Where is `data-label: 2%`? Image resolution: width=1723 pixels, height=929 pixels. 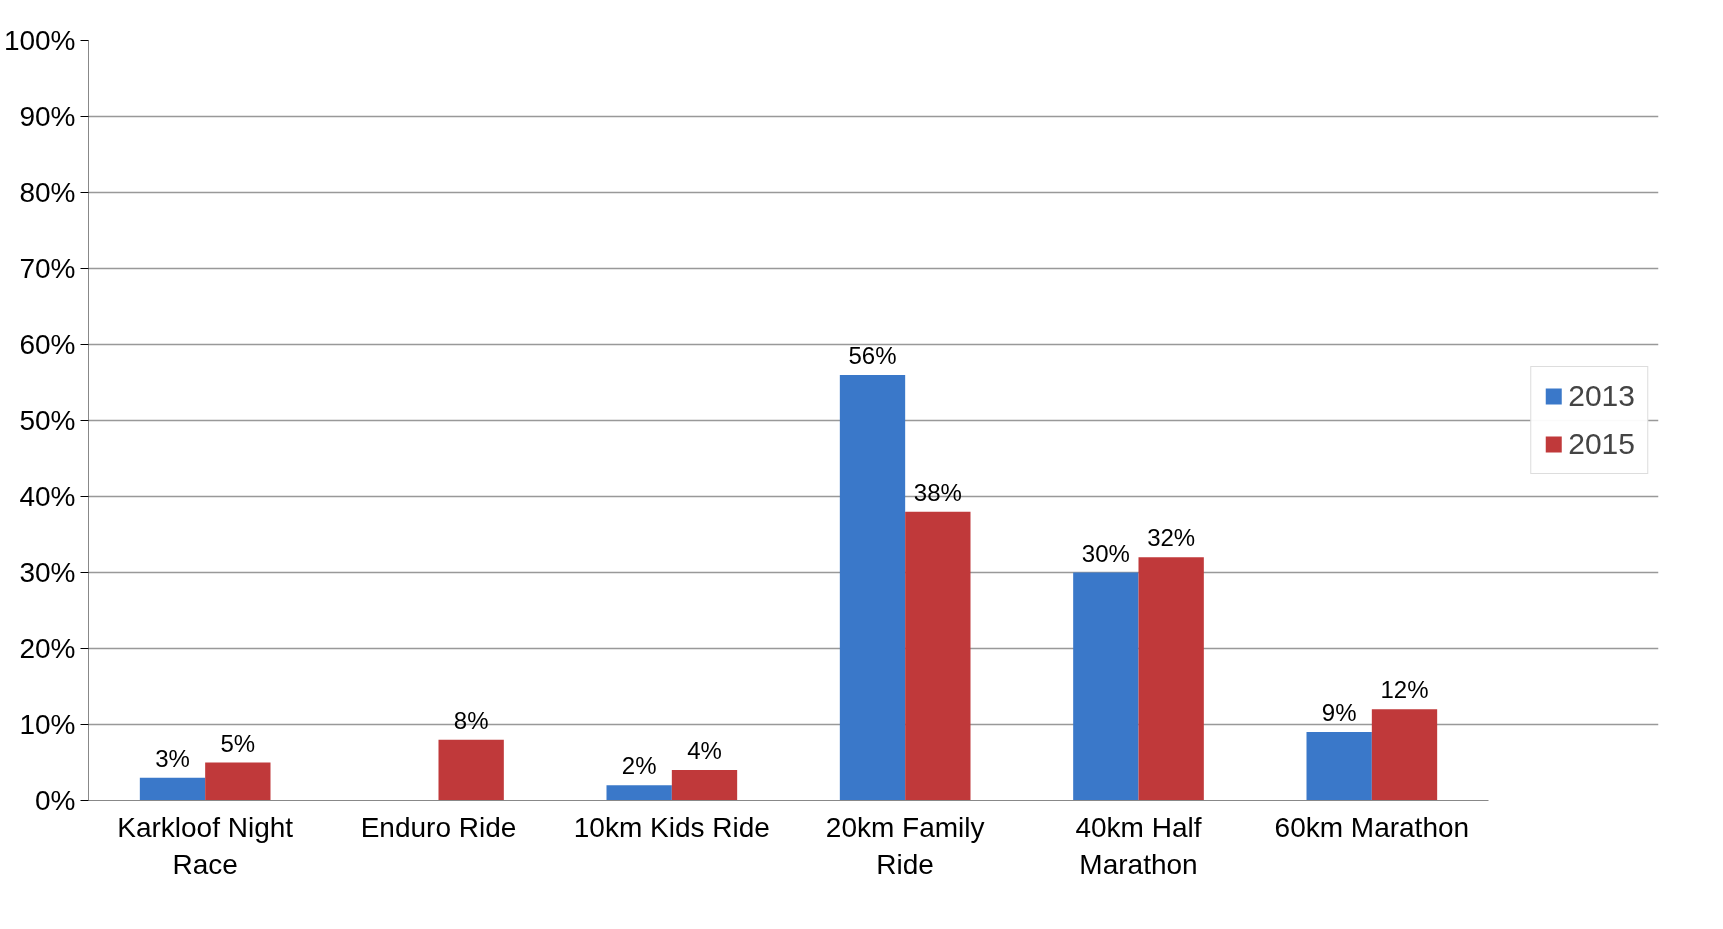
data-label: 2% is located at coordinates (639, 766).